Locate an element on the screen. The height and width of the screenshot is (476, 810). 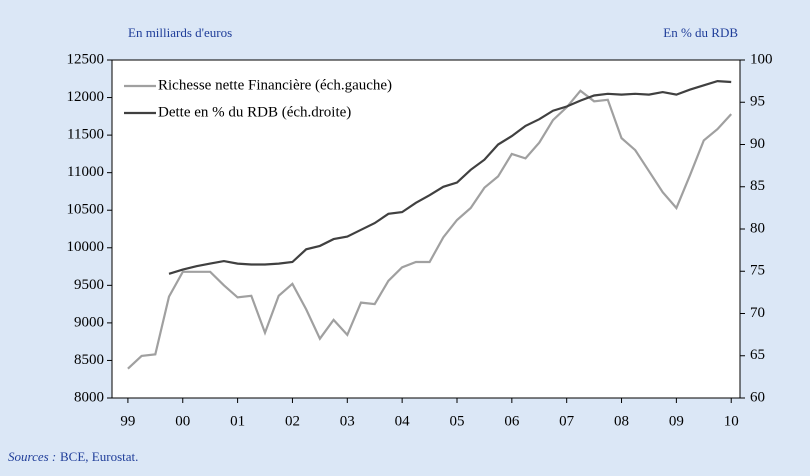
y2-tick-label: 60 is located at coordinates (757, 397).